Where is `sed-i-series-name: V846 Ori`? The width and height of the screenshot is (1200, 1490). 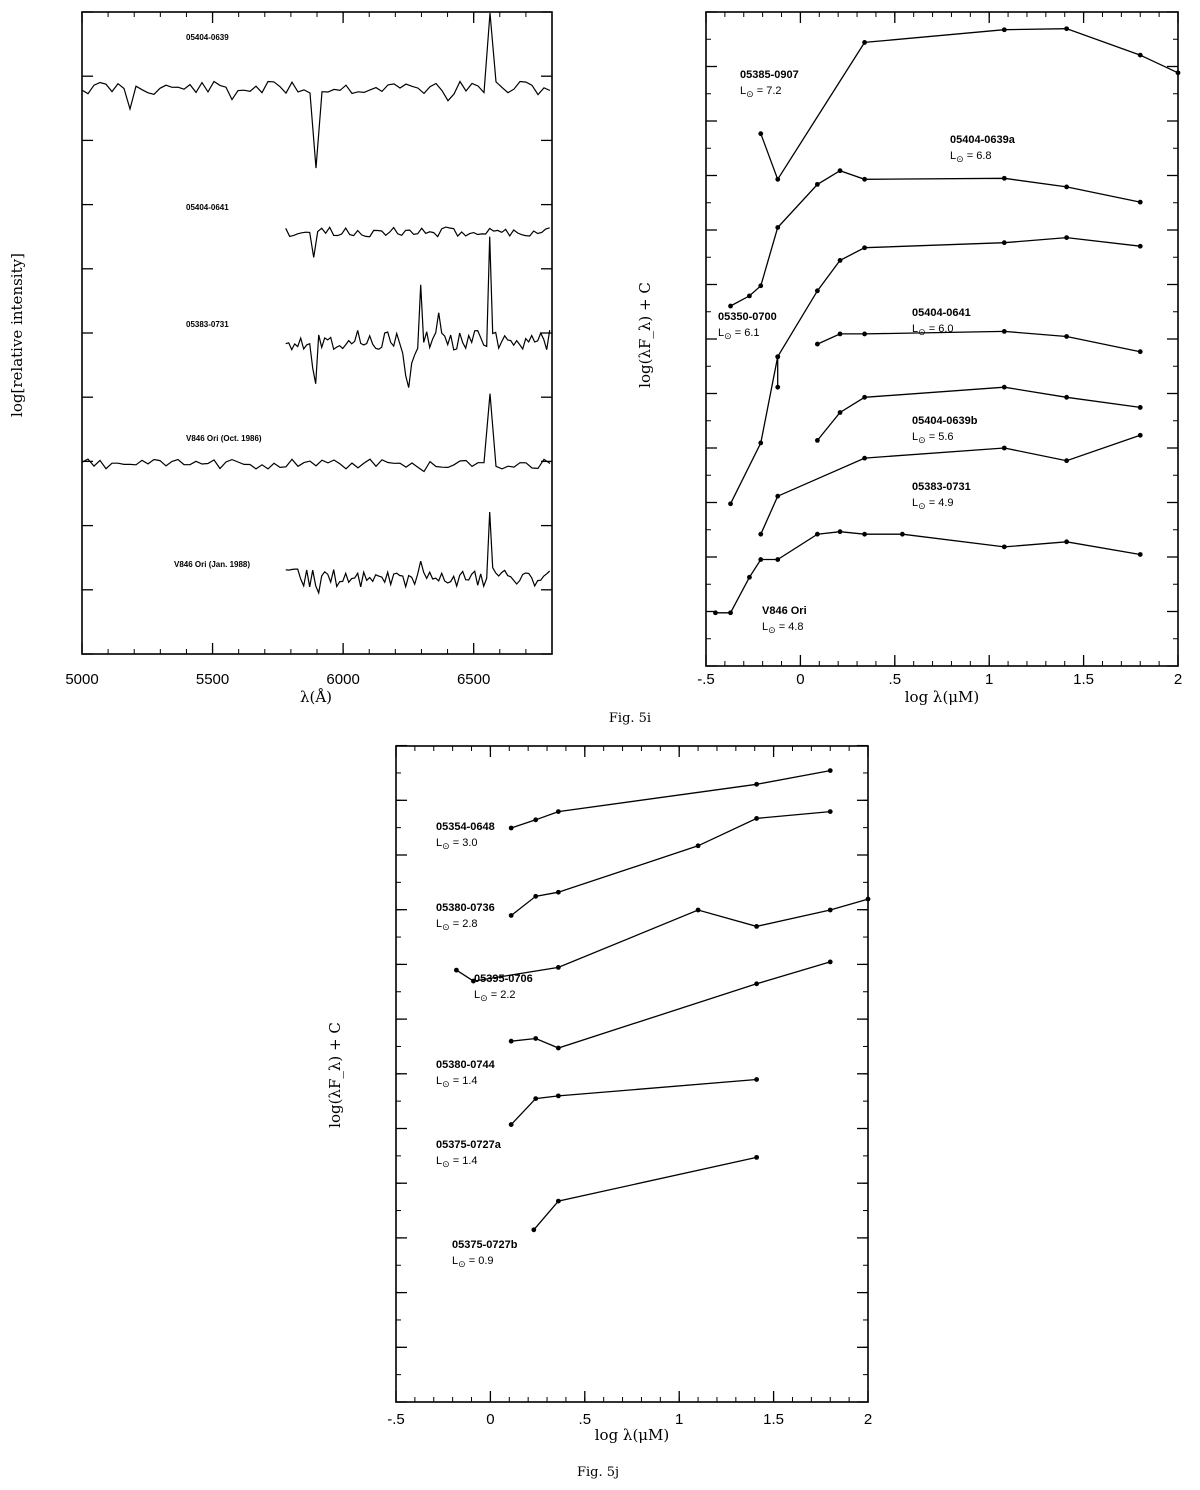
sed-i-series-name: V846 Ori is located at coordinates (784, 611).